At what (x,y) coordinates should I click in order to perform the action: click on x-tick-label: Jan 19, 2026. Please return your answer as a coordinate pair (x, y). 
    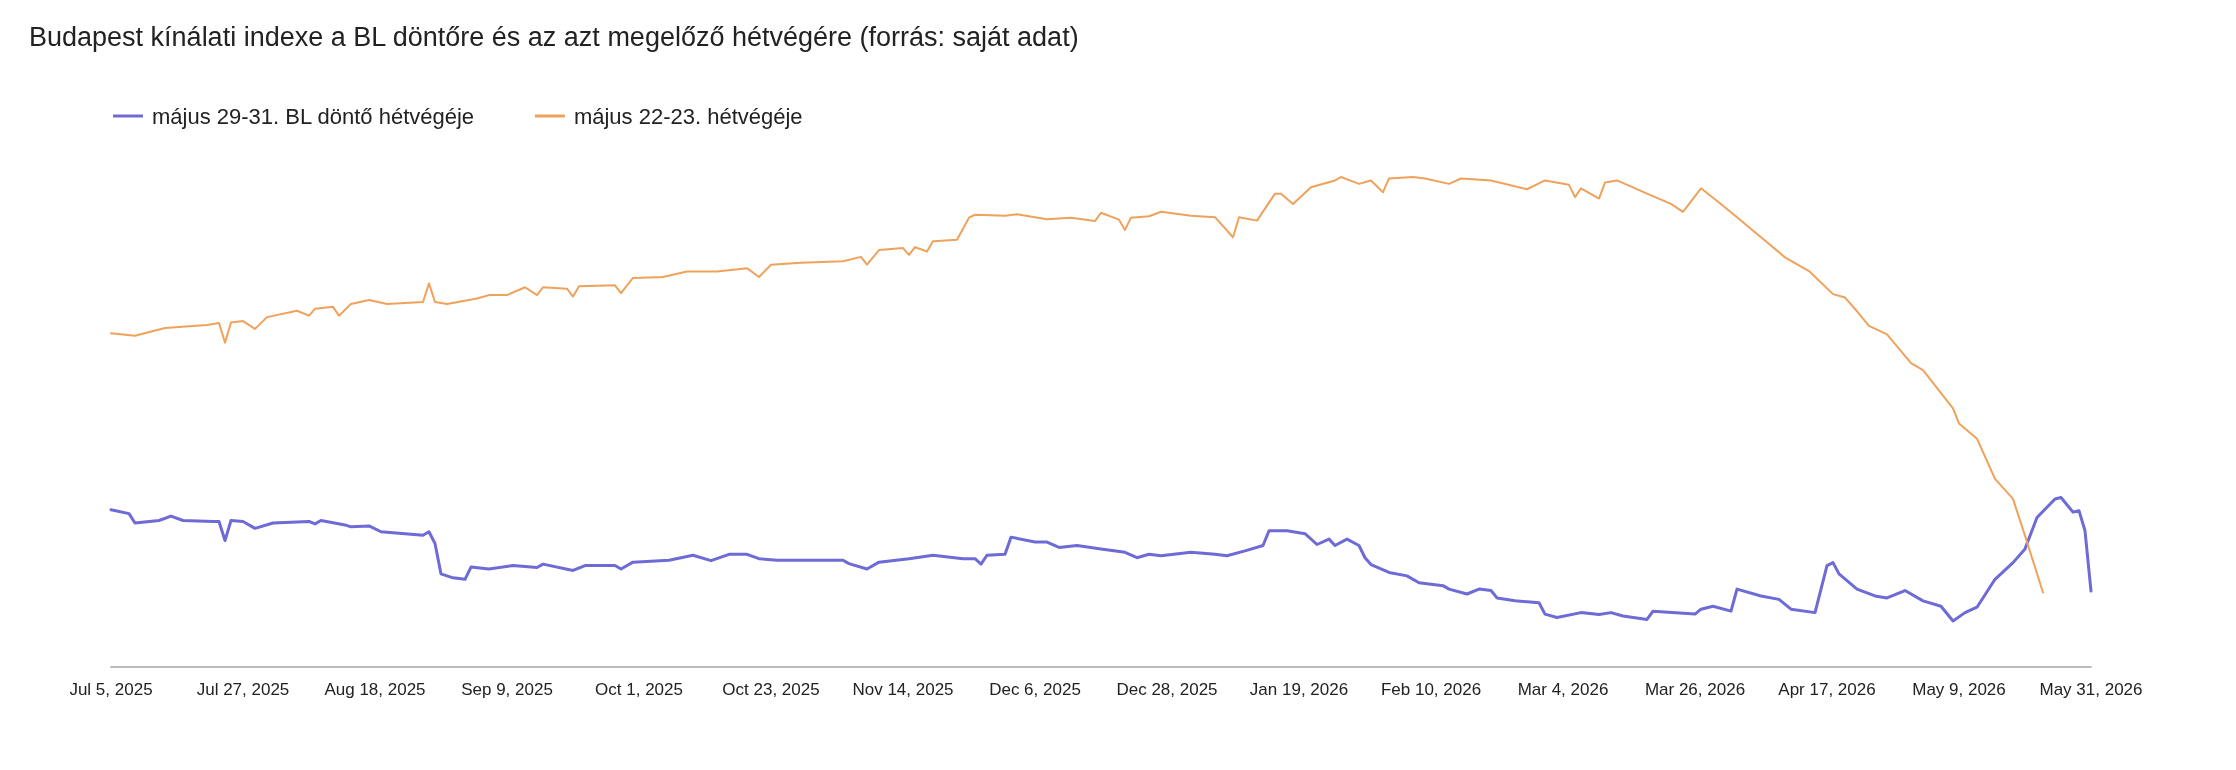
    Looking at the image, I should click on (1299, 689).